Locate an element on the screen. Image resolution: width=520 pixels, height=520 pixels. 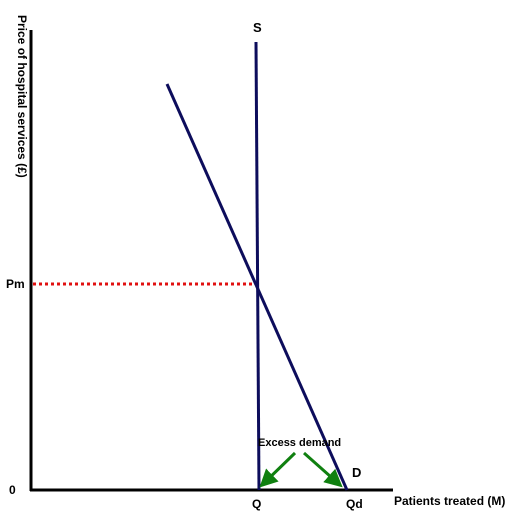
supply-label: S is located at coordinates (257, 27).